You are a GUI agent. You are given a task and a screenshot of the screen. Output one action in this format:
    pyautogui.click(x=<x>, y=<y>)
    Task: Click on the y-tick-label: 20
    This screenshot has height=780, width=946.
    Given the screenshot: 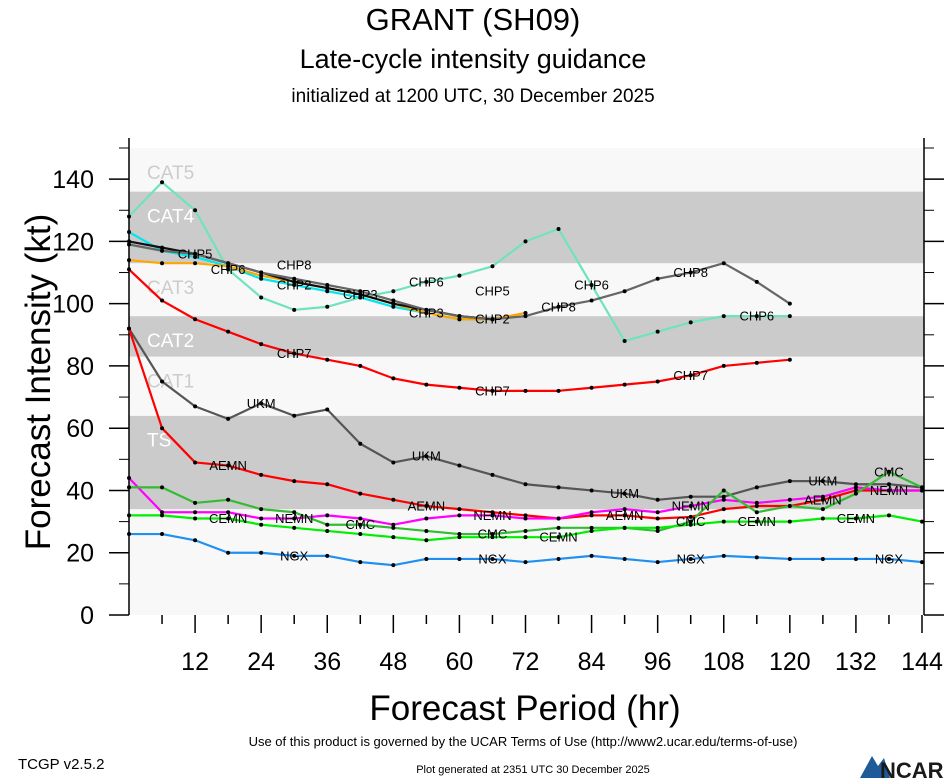 What is the action you would take?
    pyautogui.click(x=80, y=554)
    